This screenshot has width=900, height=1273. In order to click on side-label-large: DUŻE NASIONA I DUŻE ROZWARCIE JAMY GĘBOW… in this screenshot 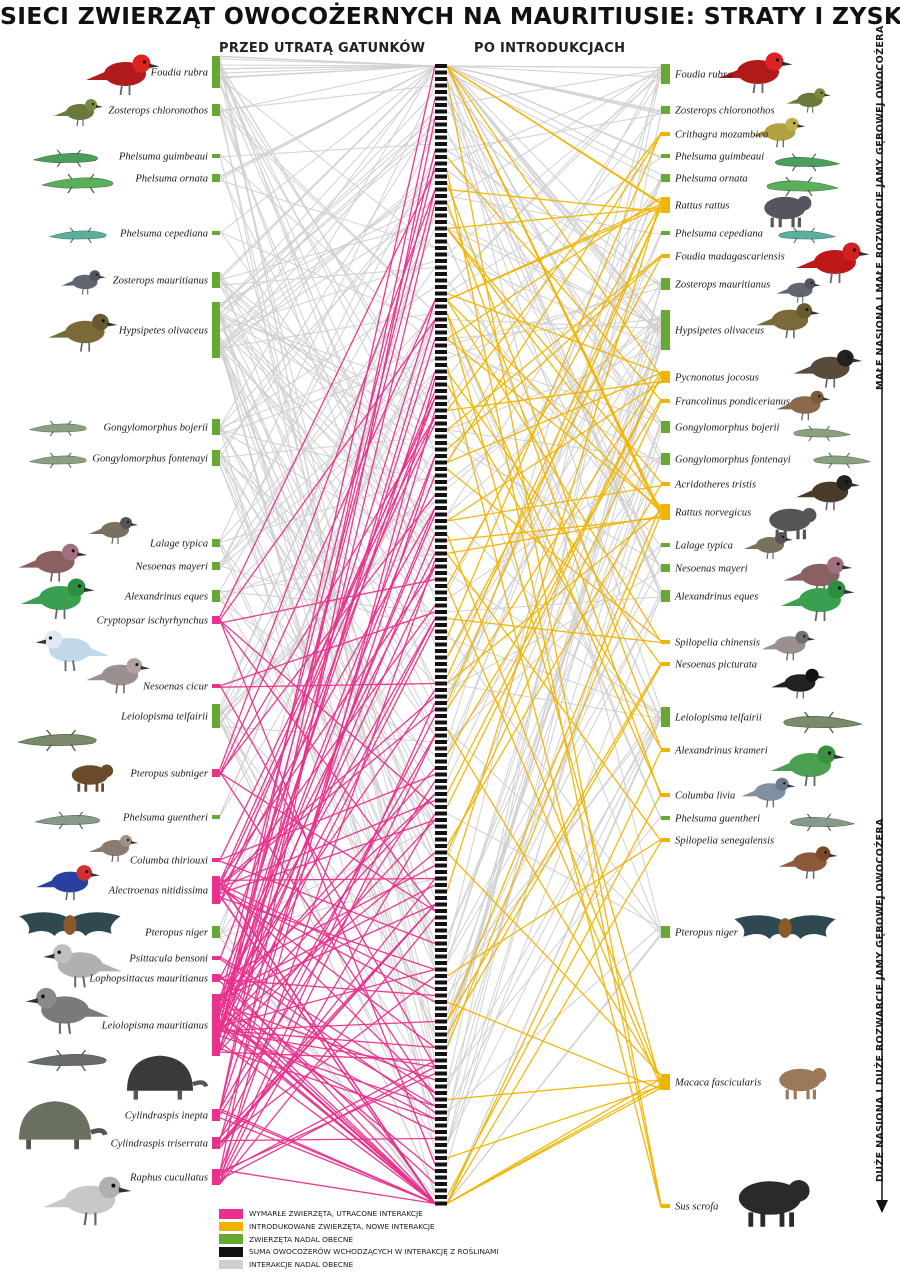, I will do `click(880, 1000)`.